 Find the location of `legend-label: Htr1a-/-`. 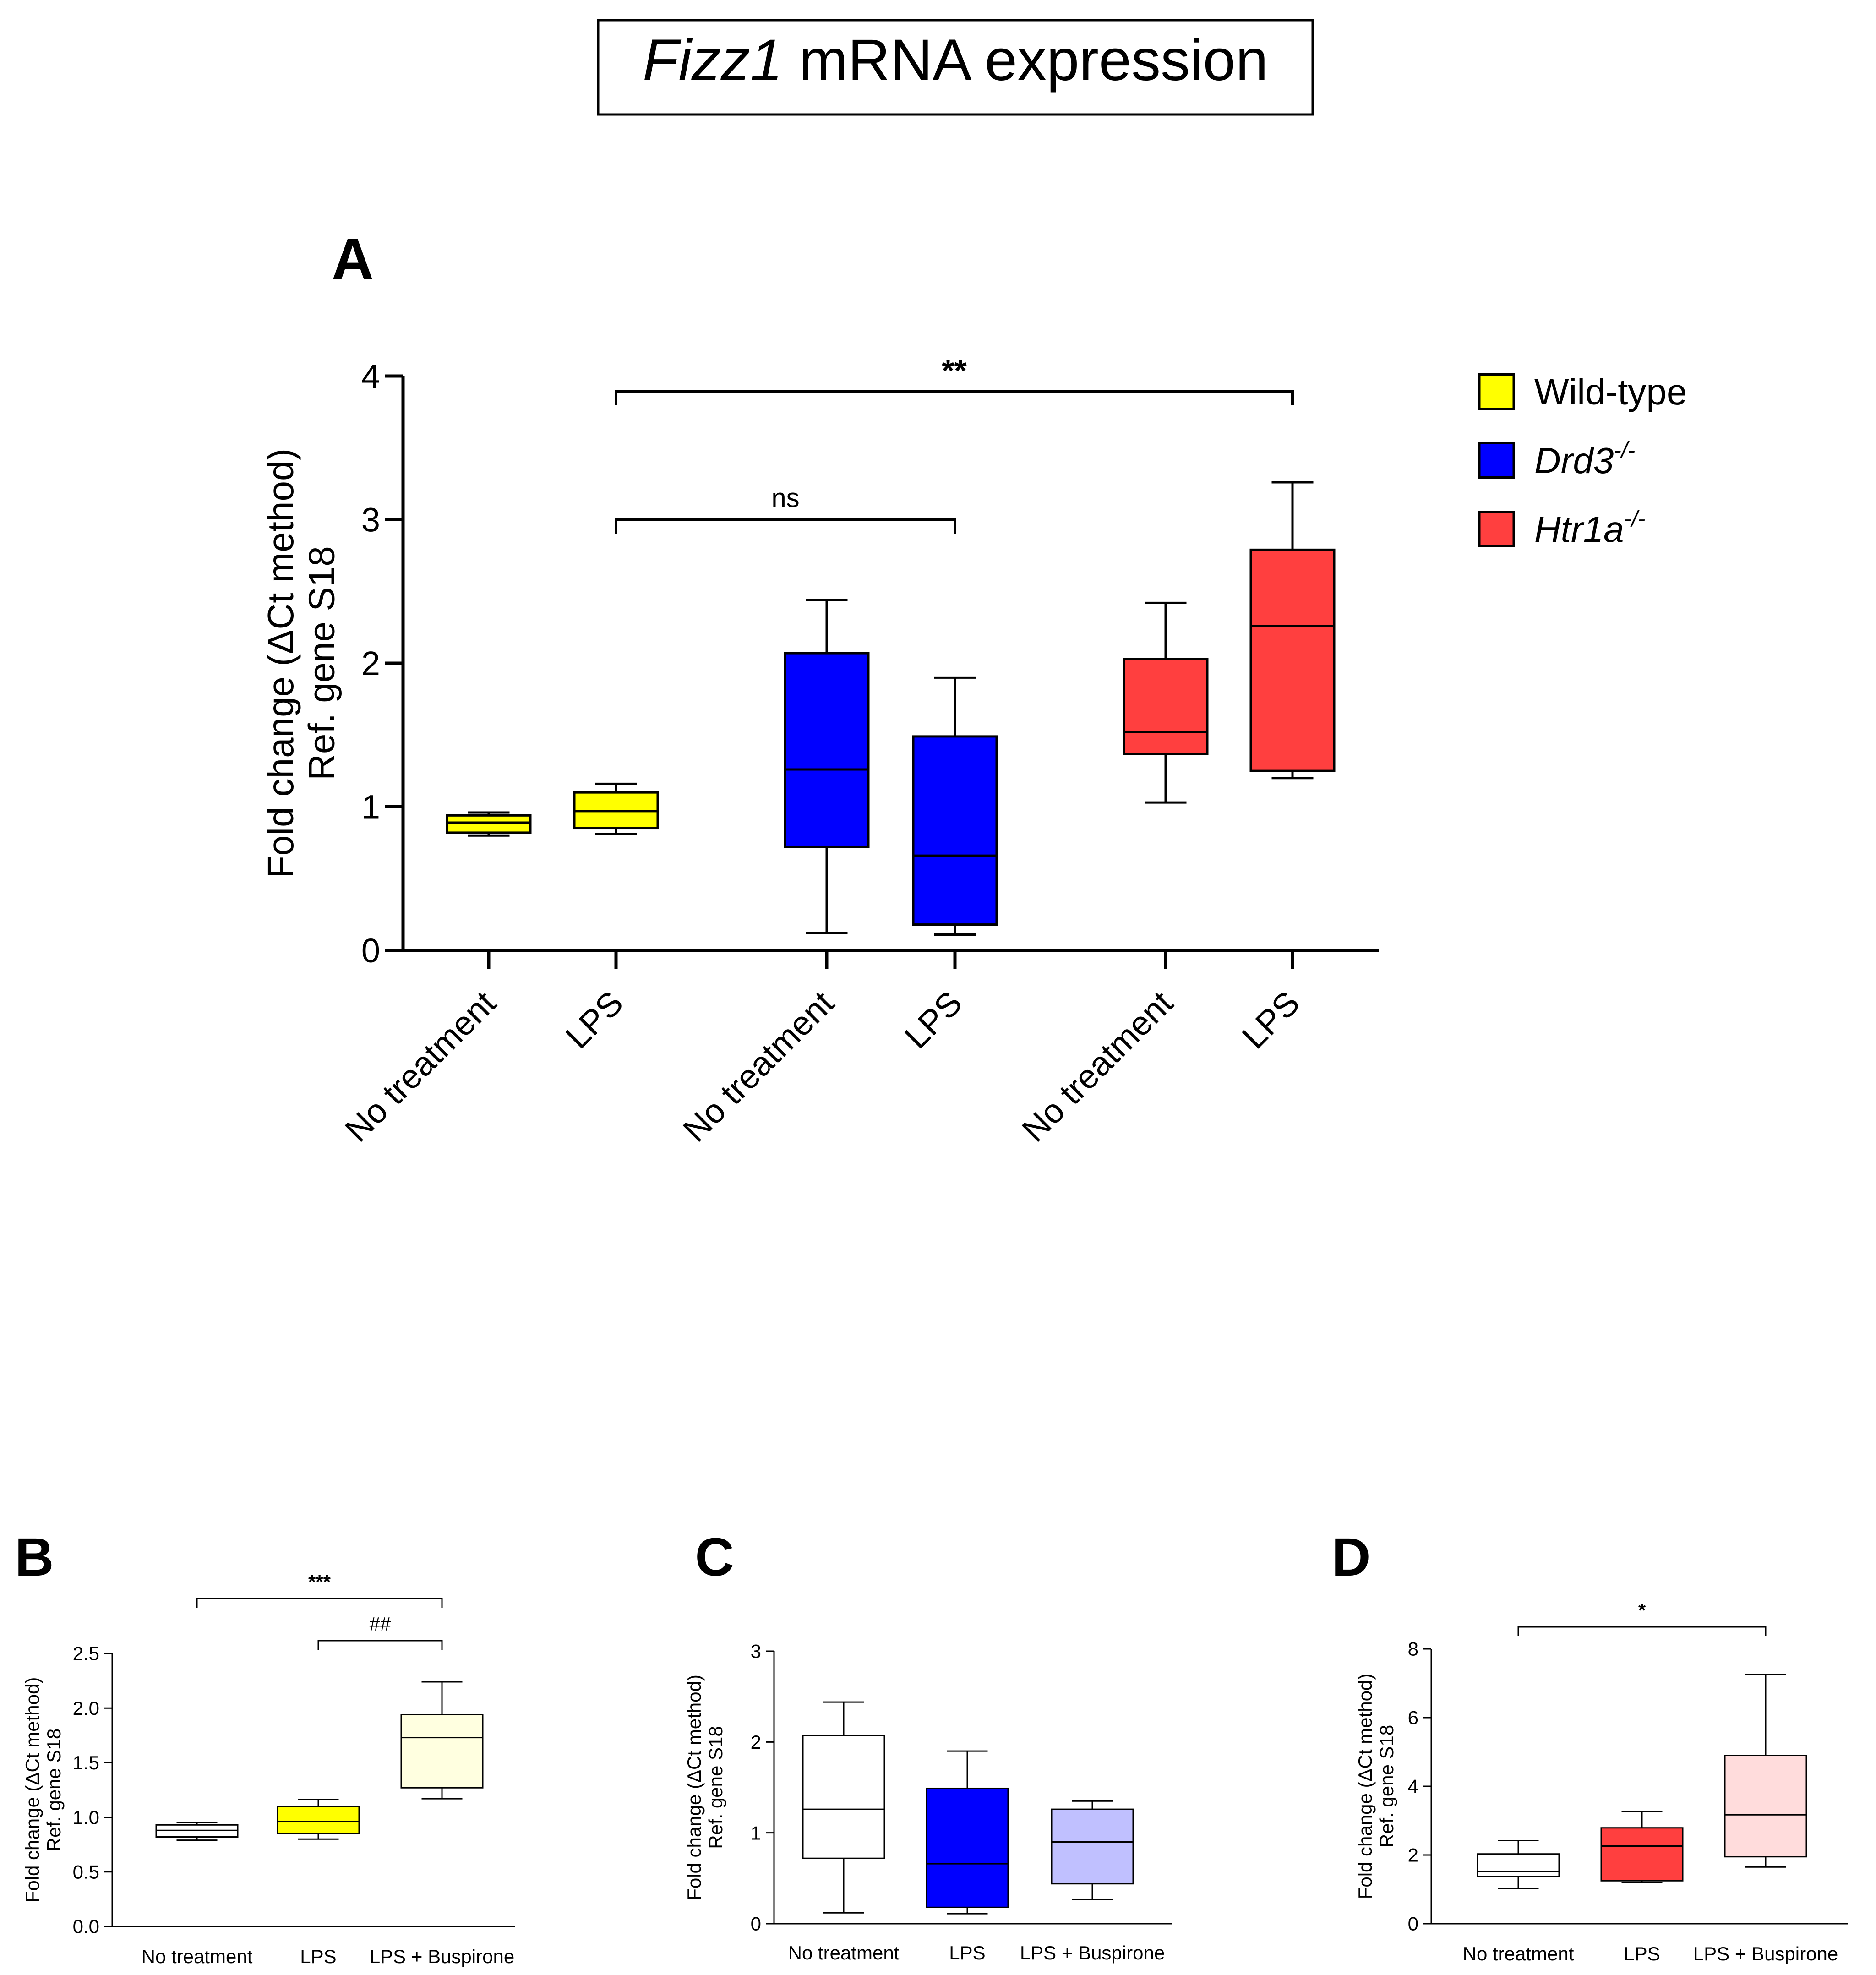

legend-label: Htr1a-/- is located at coordinates (1589, 528).